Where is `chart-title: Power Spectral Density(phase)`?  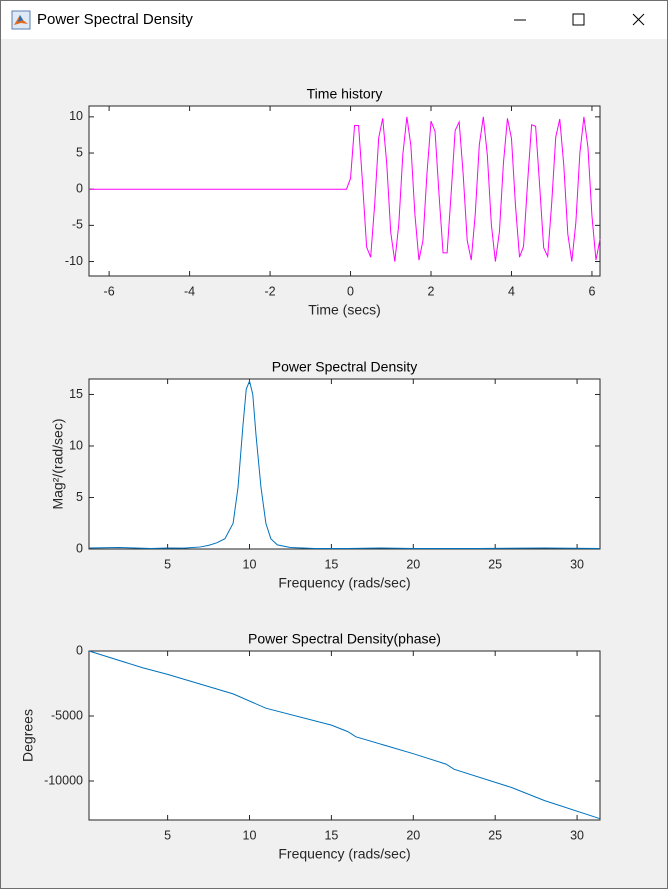 chart-title: Power Spectral Density(phase) is located at coordinates (344, 639).